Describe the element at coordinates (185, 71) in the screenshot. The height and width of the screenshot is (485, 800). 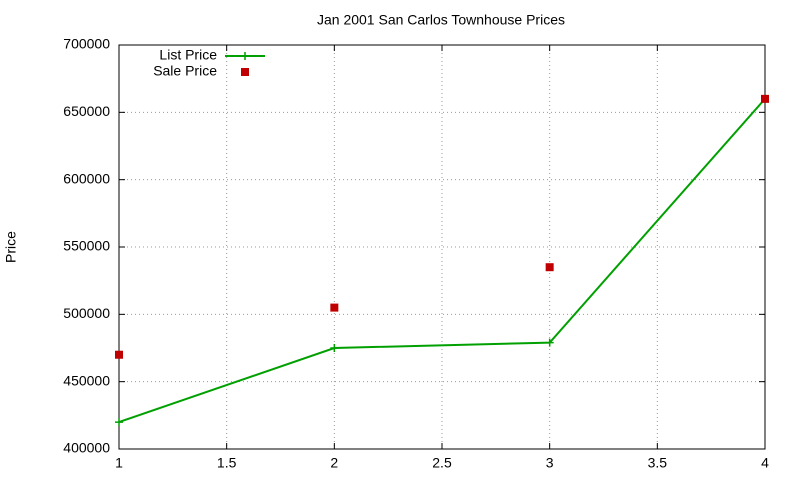
I see `legend-label: Sale Price` at that location.